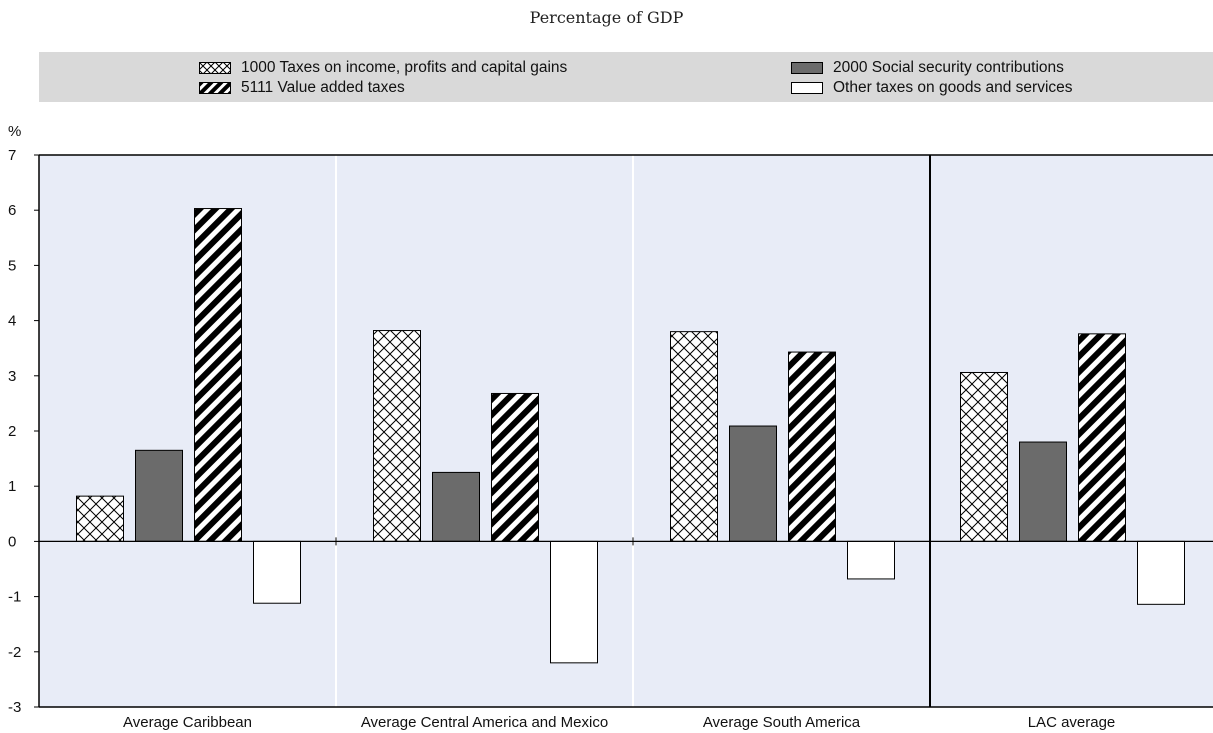  I want to click on y-tick-label: 6, so click(12, 210).